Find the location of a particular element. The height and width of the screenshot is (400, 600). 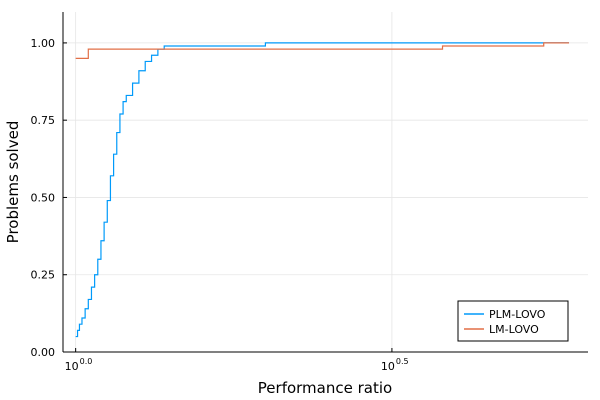

y-tick-label: 0.25 is located at coordinates (43, 275).